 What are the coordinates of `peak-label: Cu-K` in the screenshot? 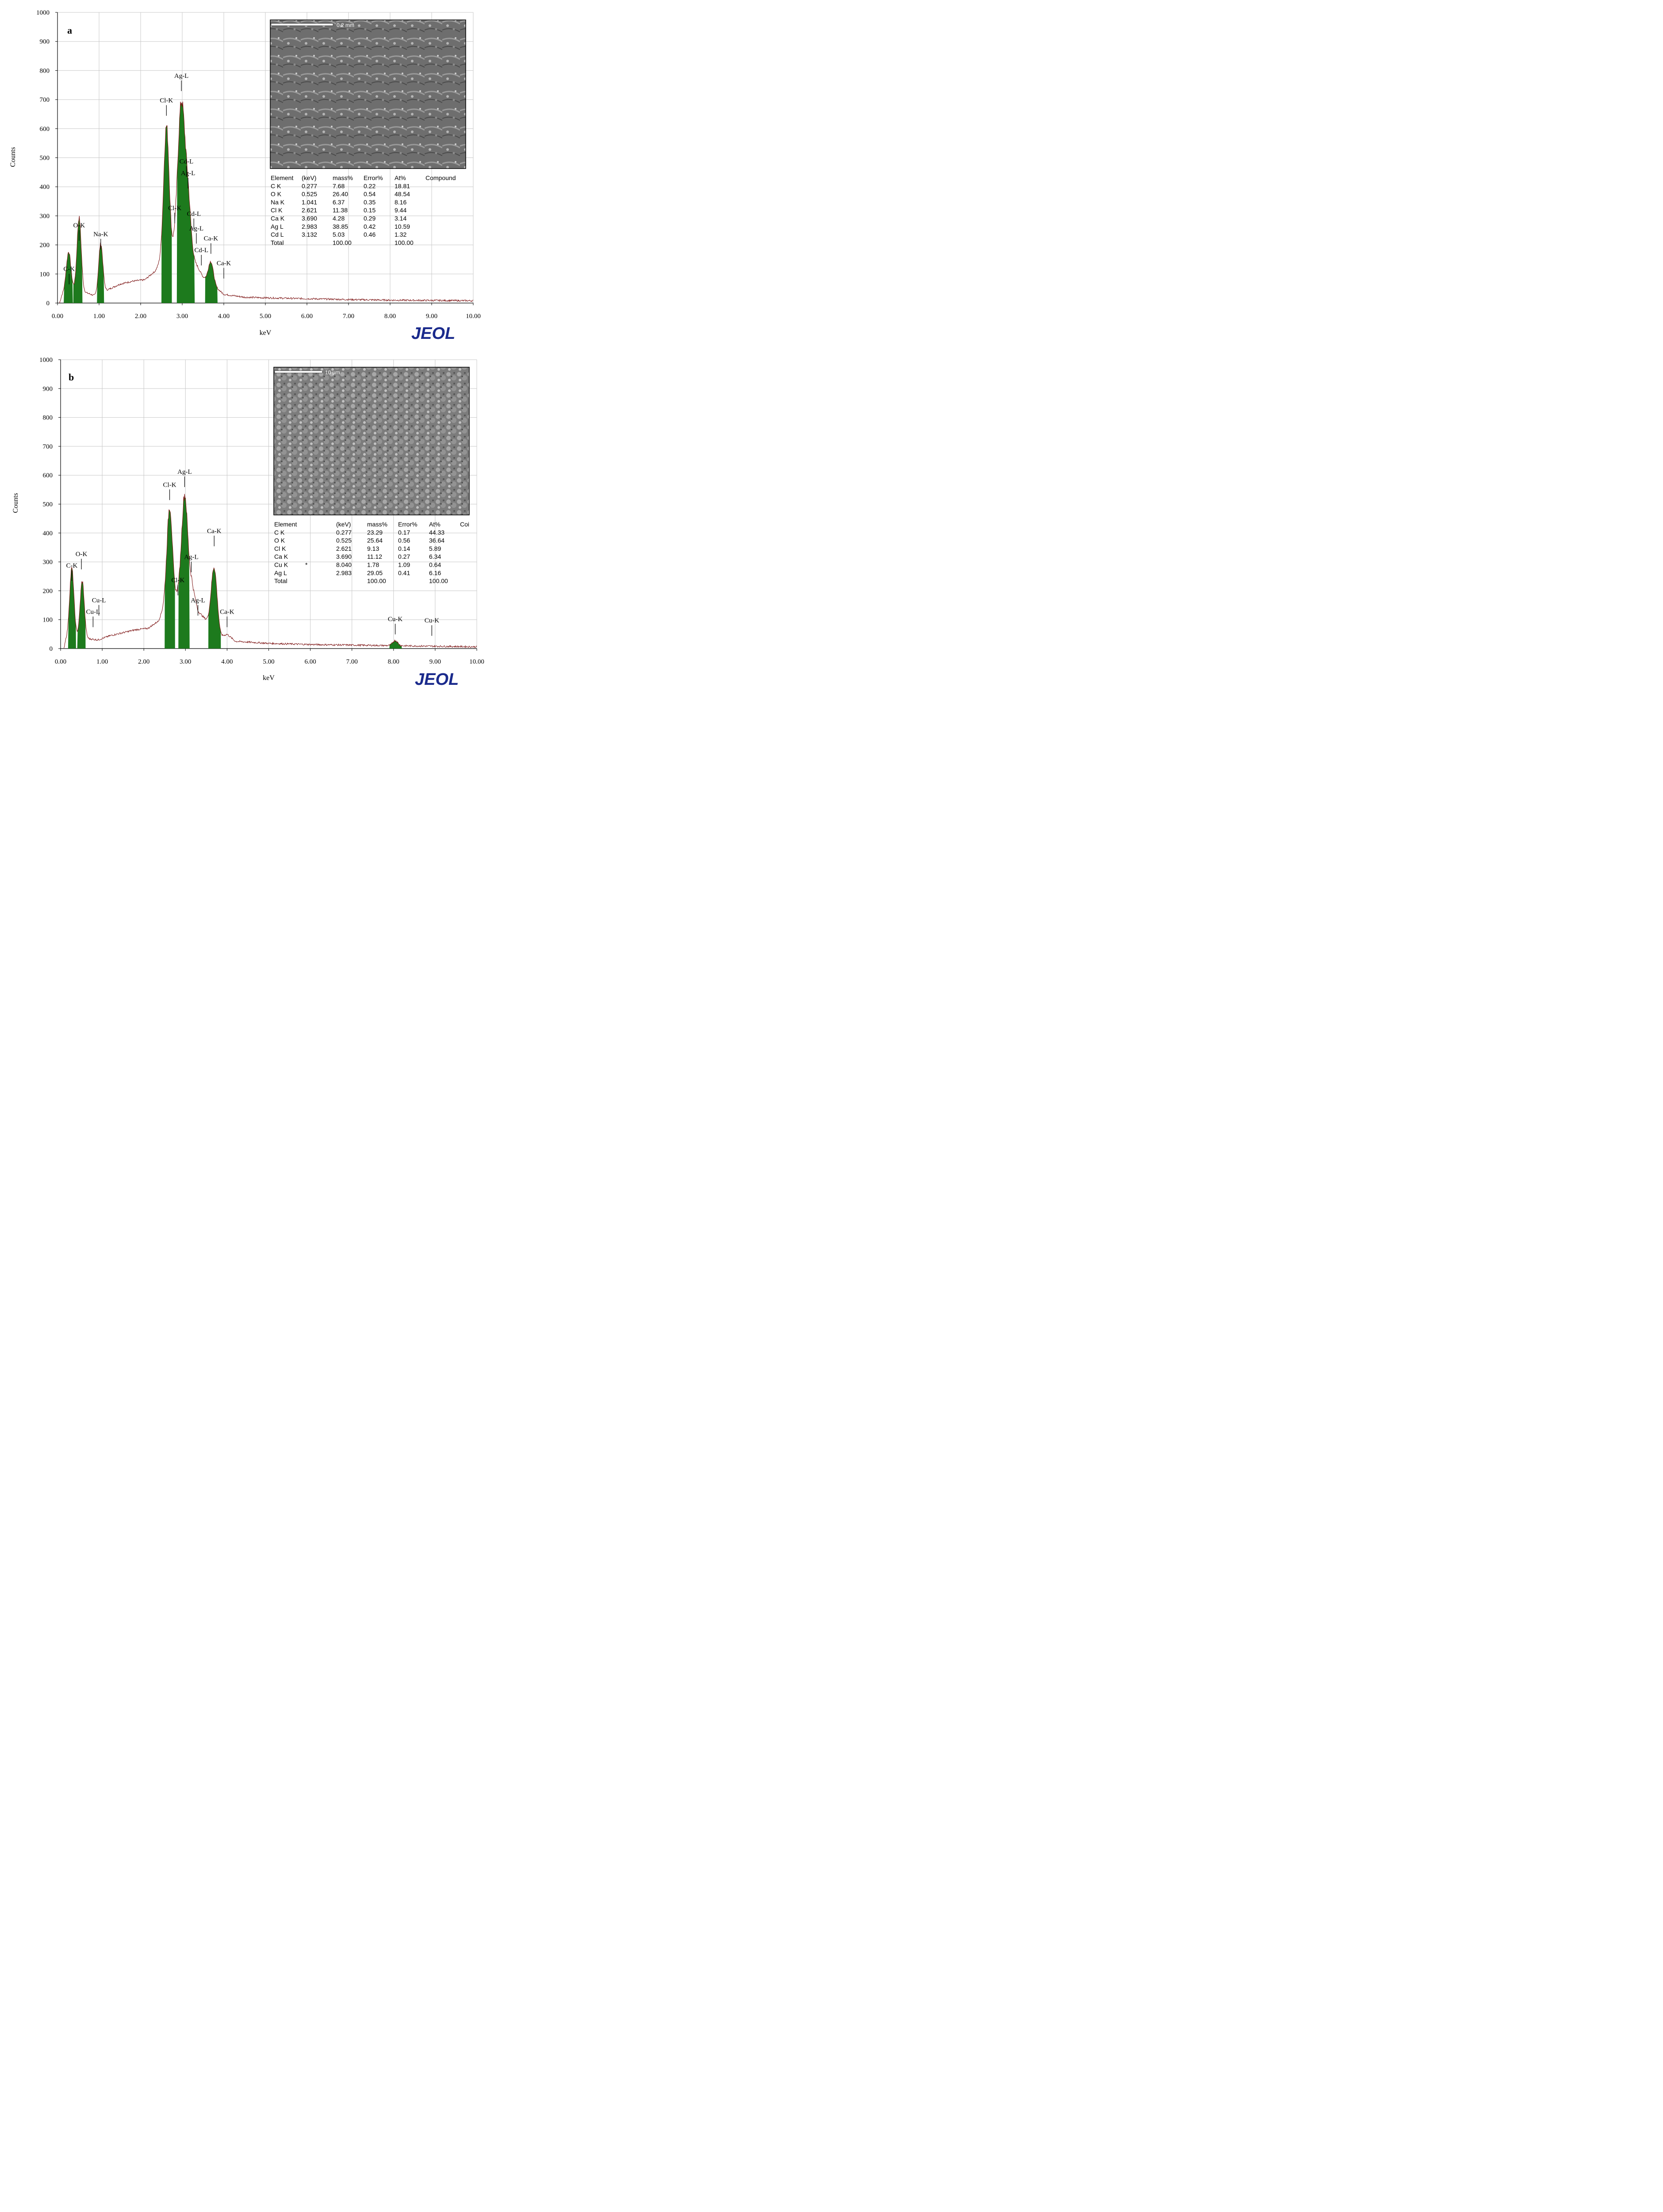 It's located at (433, 621).